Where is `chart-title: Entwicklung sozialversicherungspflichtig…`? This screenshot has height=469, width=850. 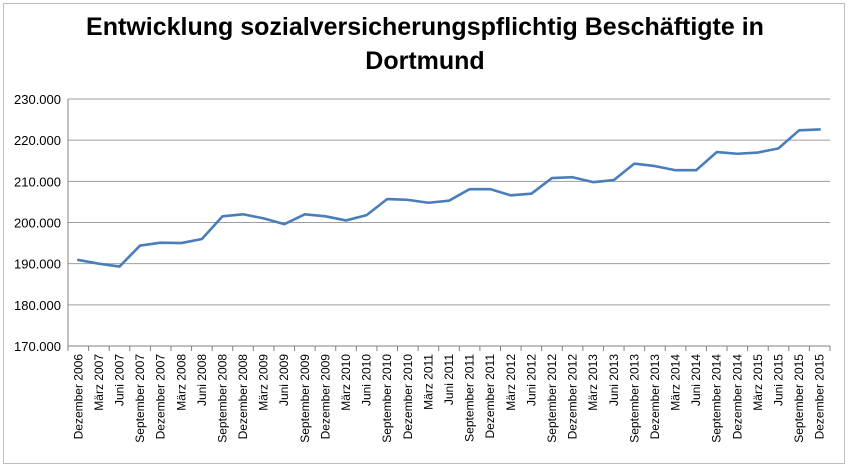 chart-title: Entwicklung sozialversicherungspflichtig… is located at coordinates (425, 44).